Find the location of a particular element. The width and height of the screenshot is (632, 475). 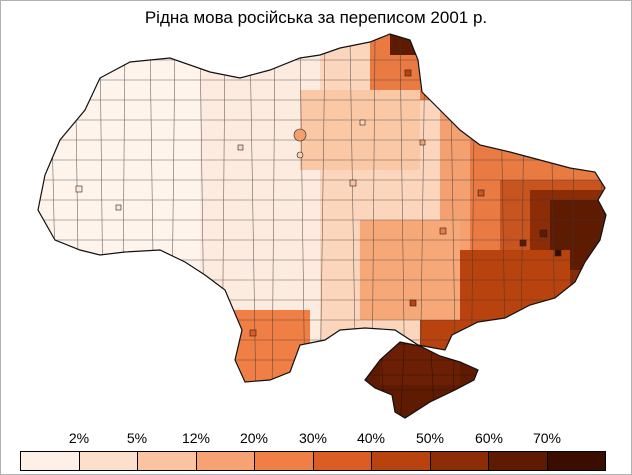

legend-label-20: 20% is located at coordinates (254, 438).